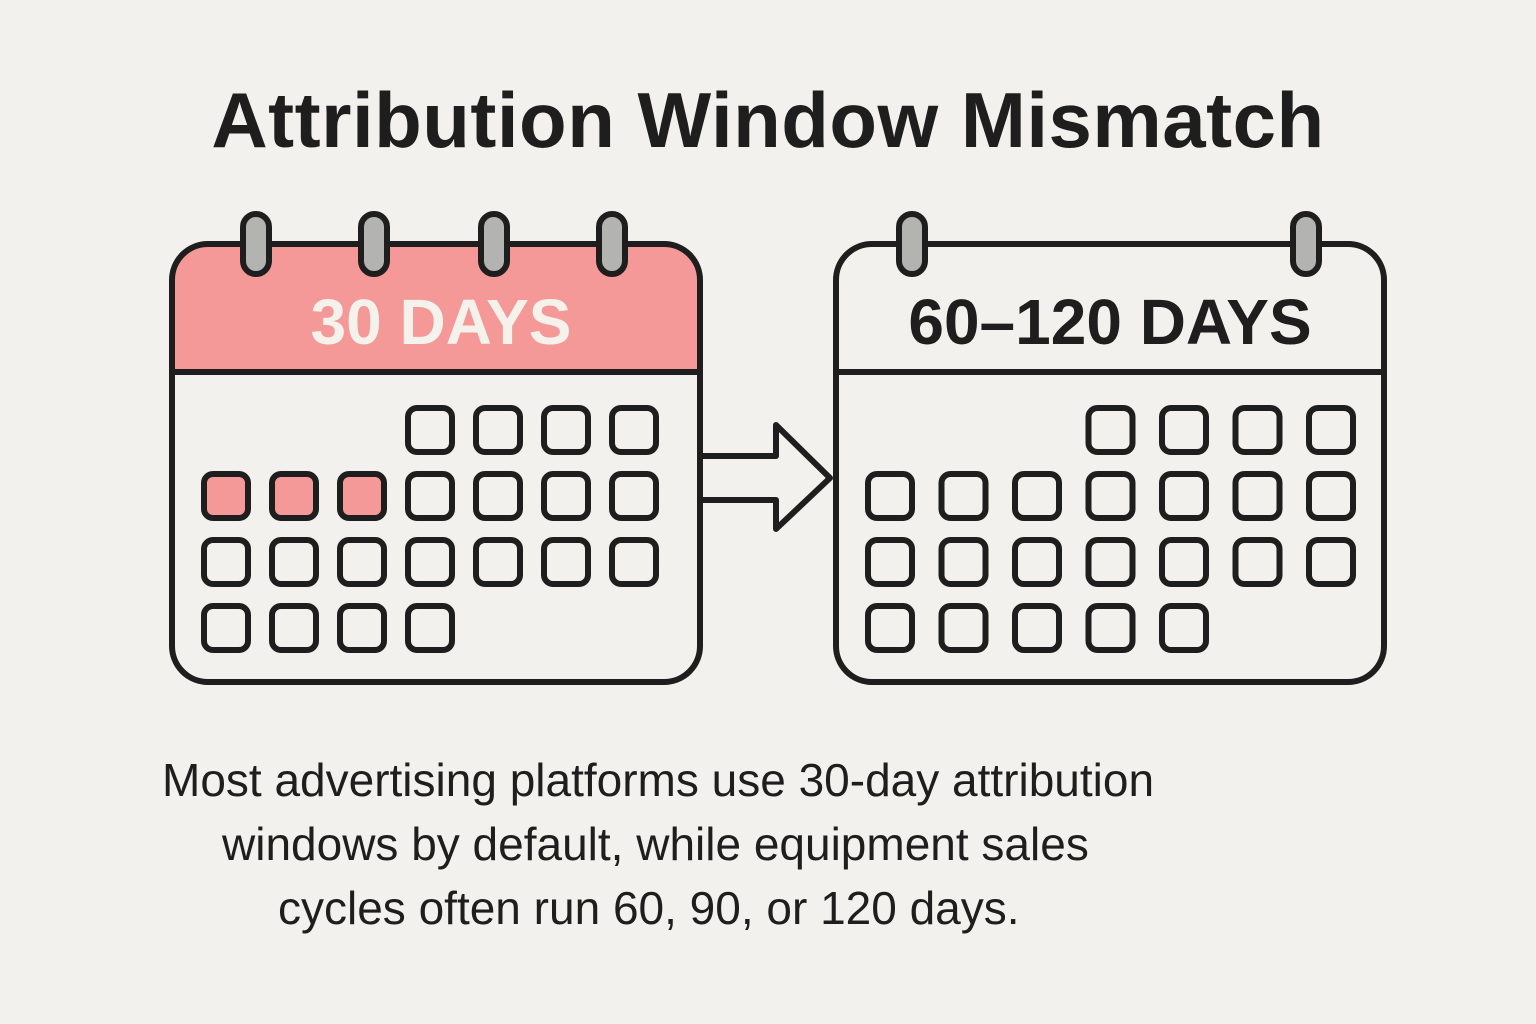  What do you see at coordinates (768, 120) in the screenshot?
I see `page-title: Attribution Window Mismatch` at bounding box center [768, 120].